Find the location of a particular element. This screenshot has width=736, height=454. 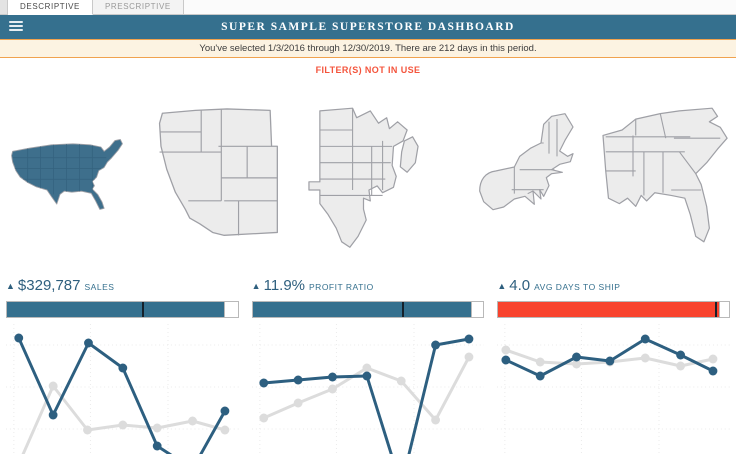

kpi-sales: ▲ $329,787 SALES is located at coordinates (122, 287).